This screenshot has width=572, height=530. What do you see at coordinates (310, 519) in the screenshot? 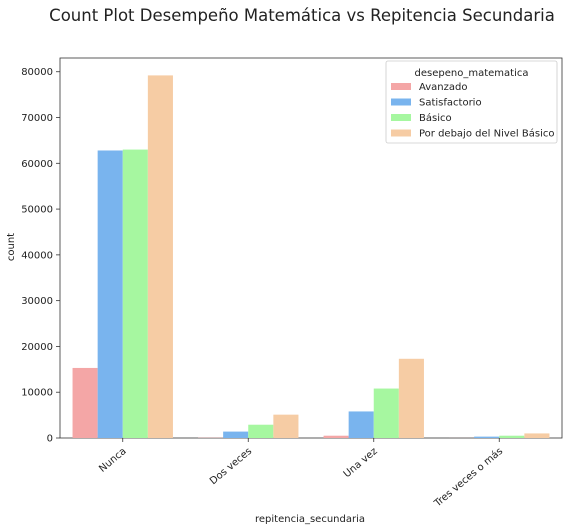
I see `x-axis-label: repitencia_secundaria` at bounding box center [310, 519].